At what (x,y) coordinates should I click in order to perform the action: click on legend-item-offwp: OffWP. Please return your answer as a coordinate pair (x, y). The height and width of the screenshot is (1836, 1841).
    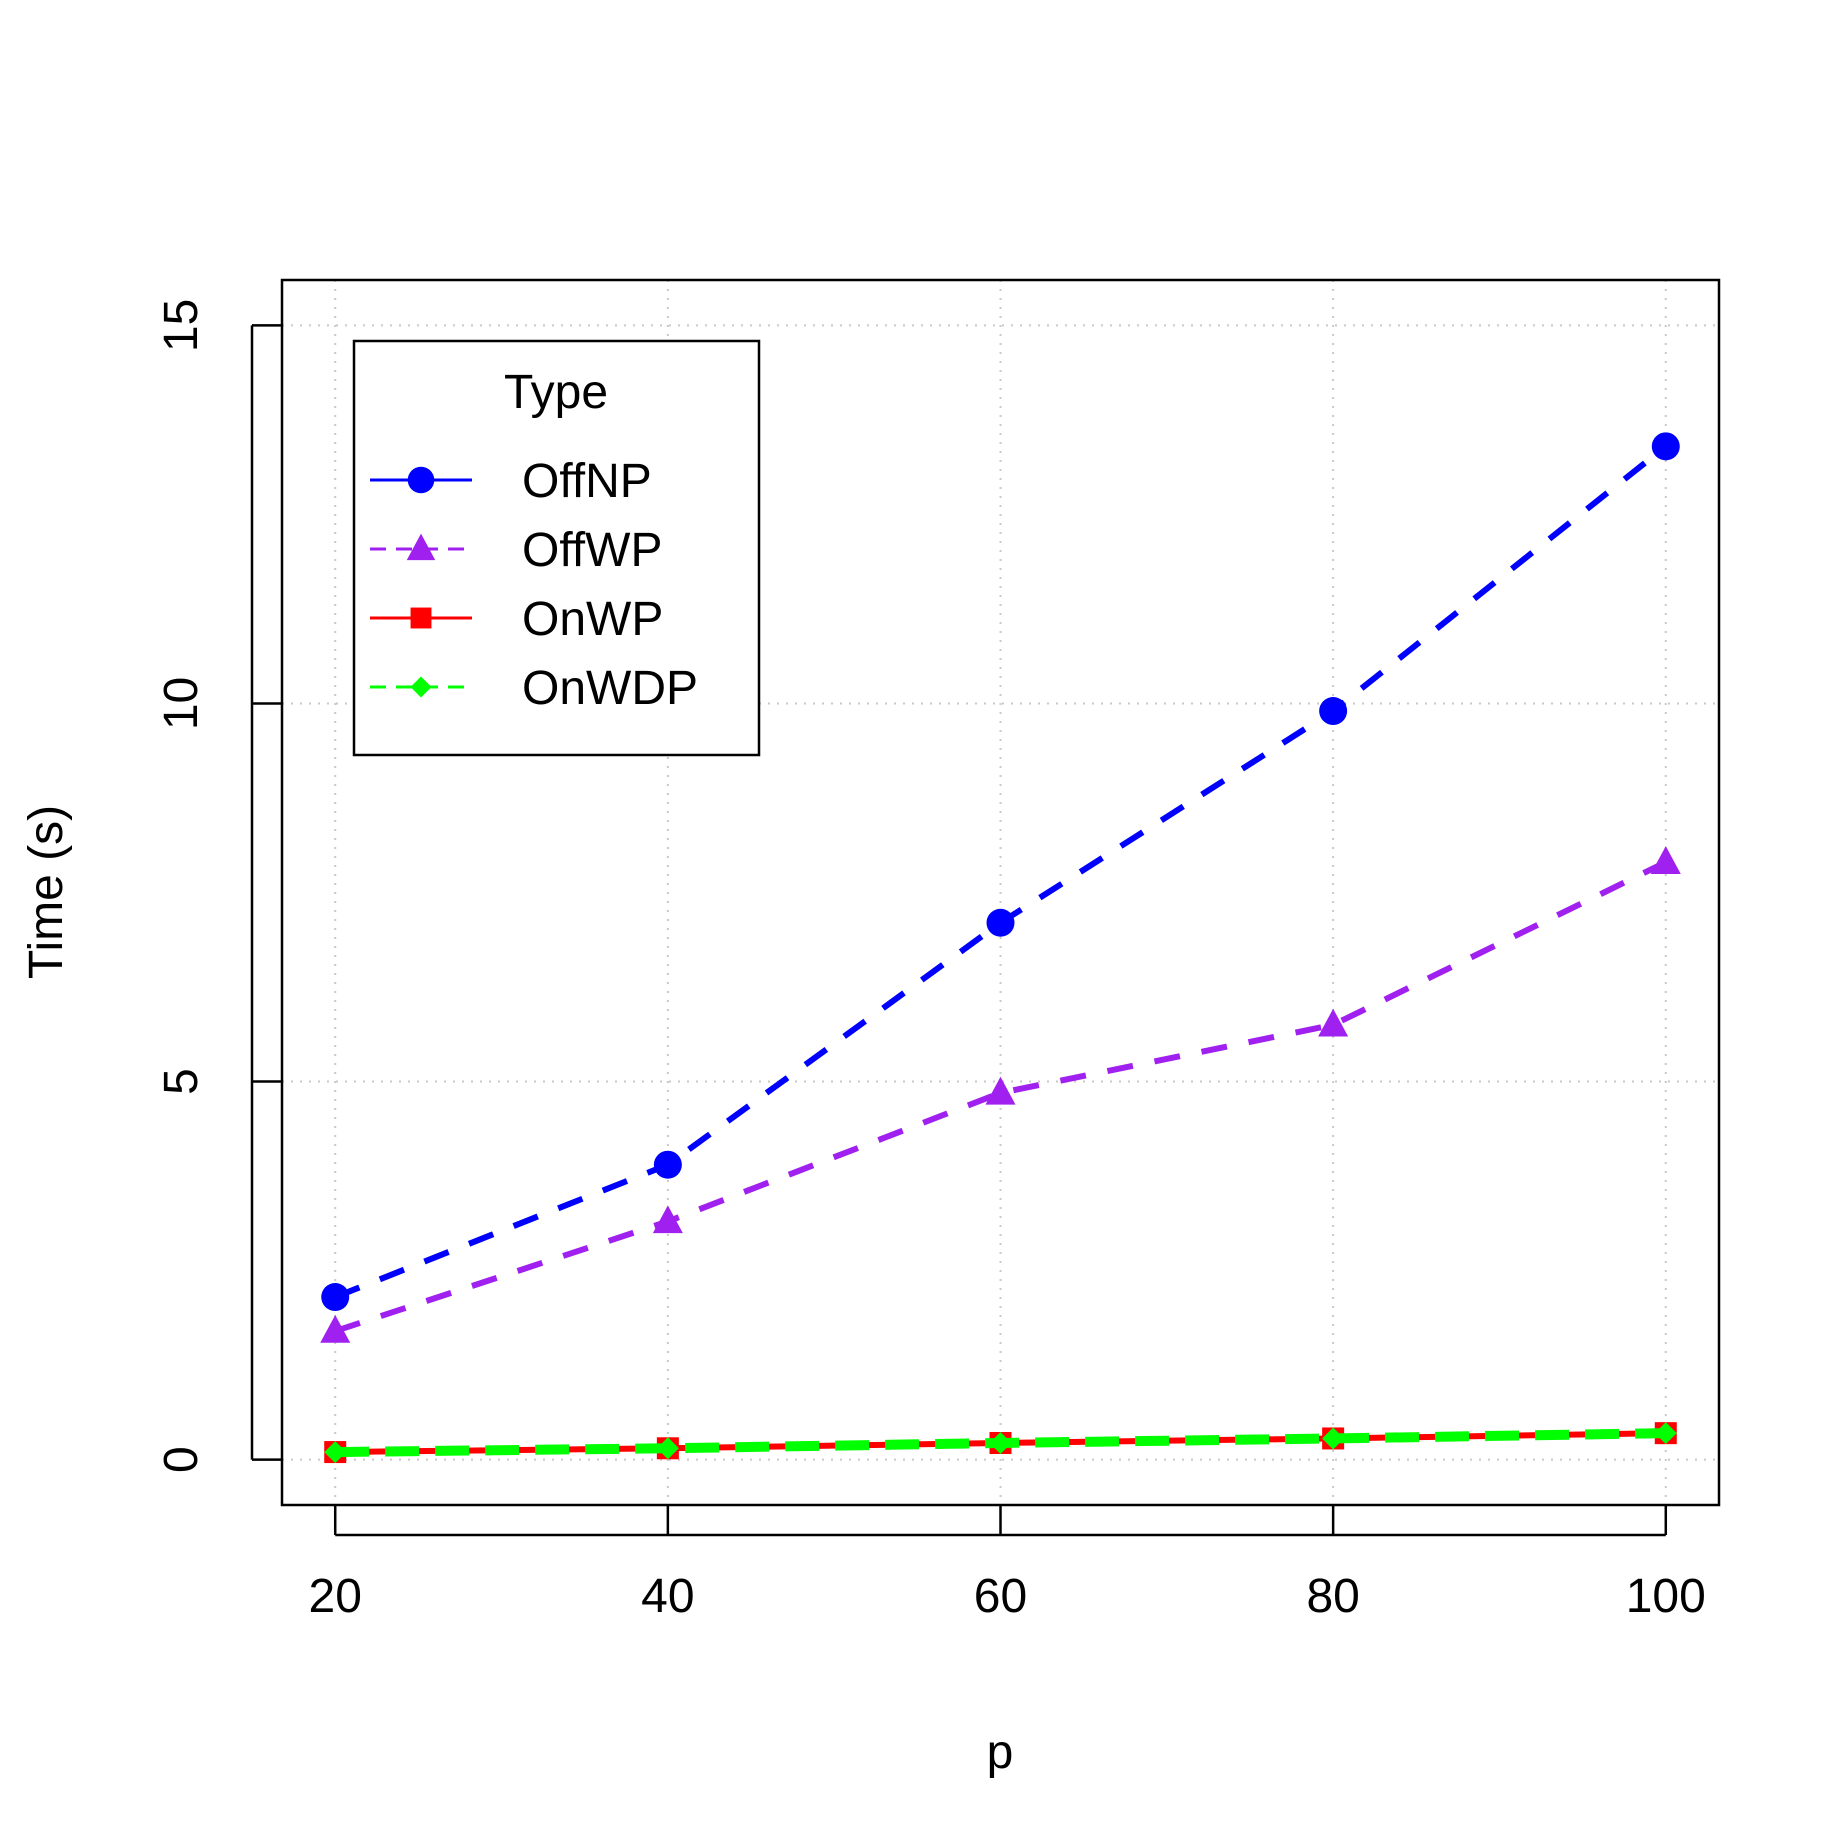
    Looking at the image, I should click on (516, 550).